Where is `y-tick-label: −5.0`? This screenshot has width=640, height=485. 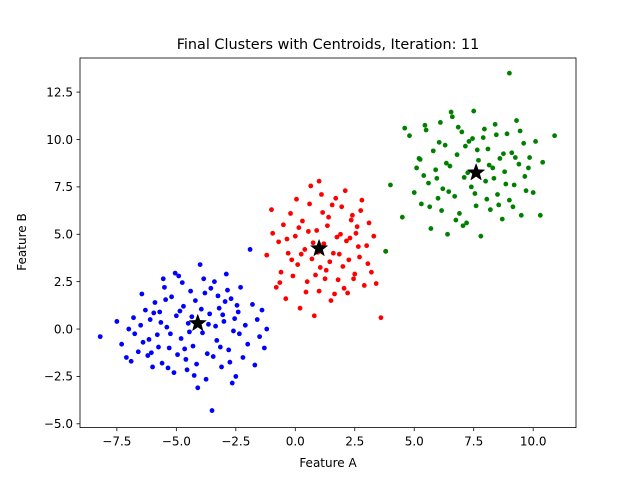
y-tick-label: −5.0 is located at coordinates (58, 424).